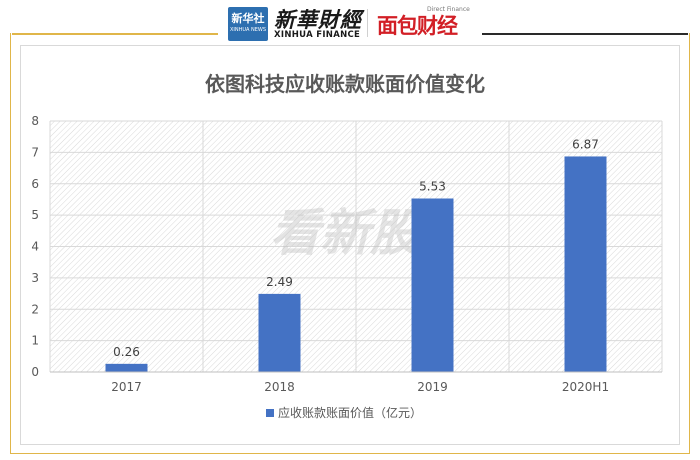  What do you see at coordinates (417, 26) in the screenshot?
I see `direct-finance-logo-cn: 面包财经` at bounding box center [417, 26].